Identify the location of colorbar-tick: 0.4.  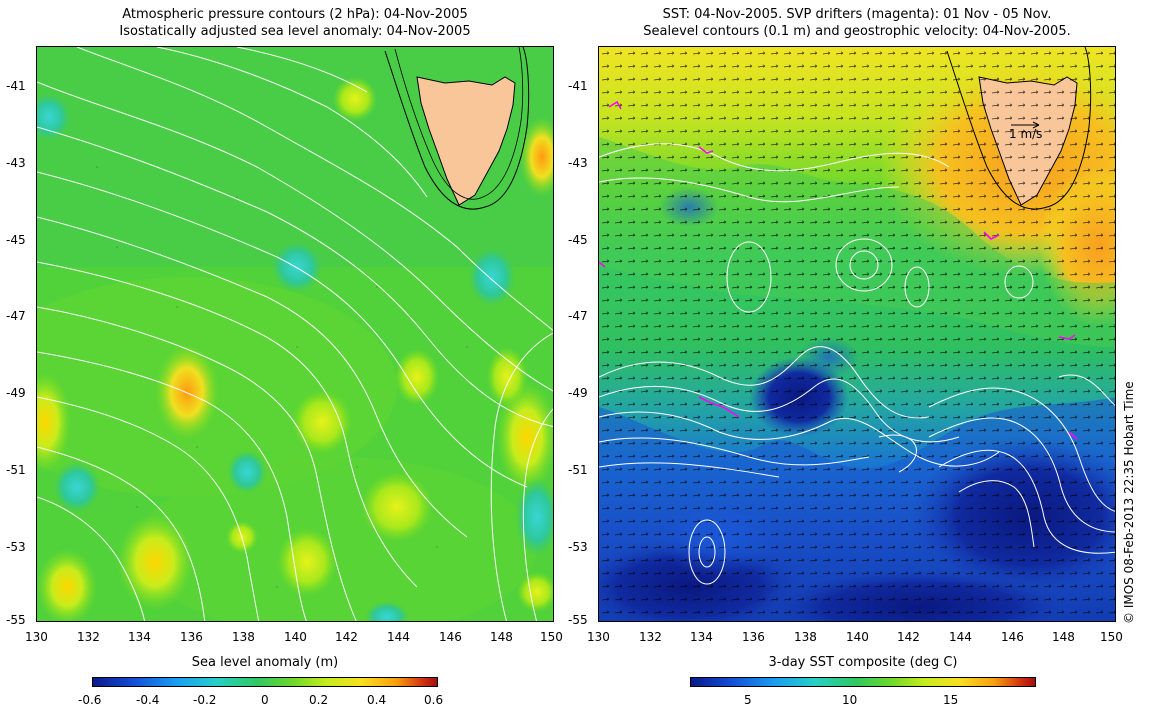
(377, 700).